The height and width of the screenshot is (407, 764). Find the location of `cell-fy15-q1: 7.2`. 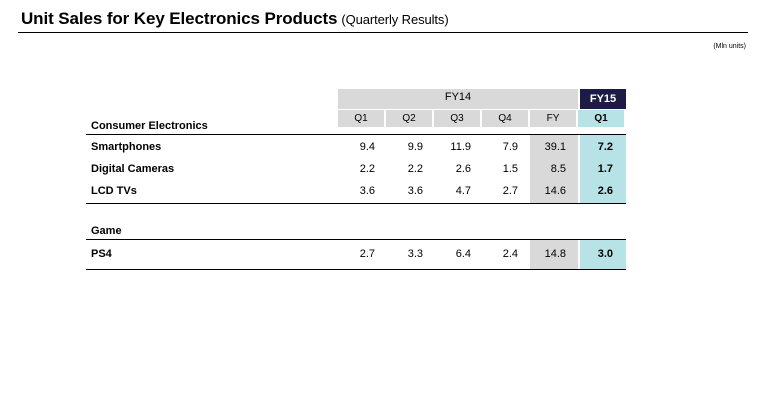

cell-fy15-q1: 7.2 is located at coordinates (605, 147).